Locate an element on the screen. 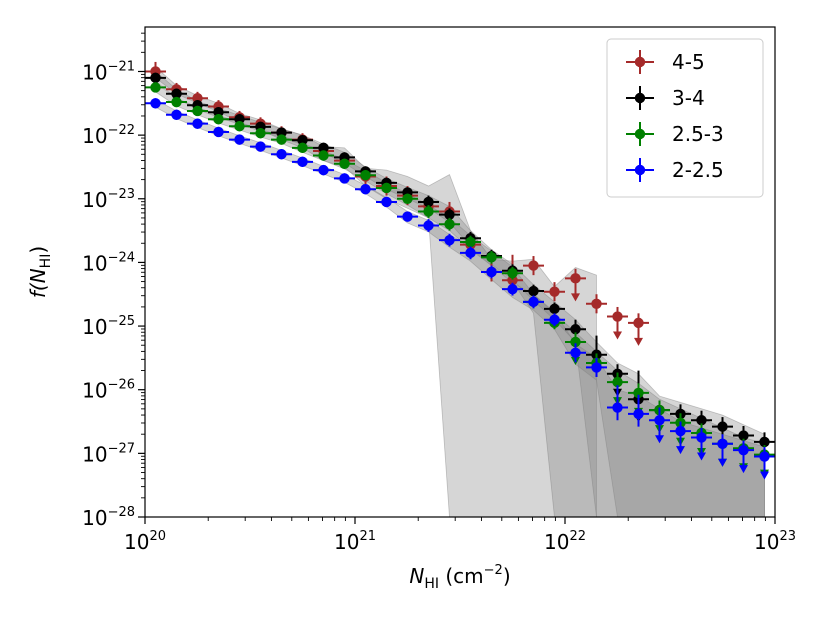 The height and width of the screenshot is (623, 830). legend-box is located at coordinates (685, 118).